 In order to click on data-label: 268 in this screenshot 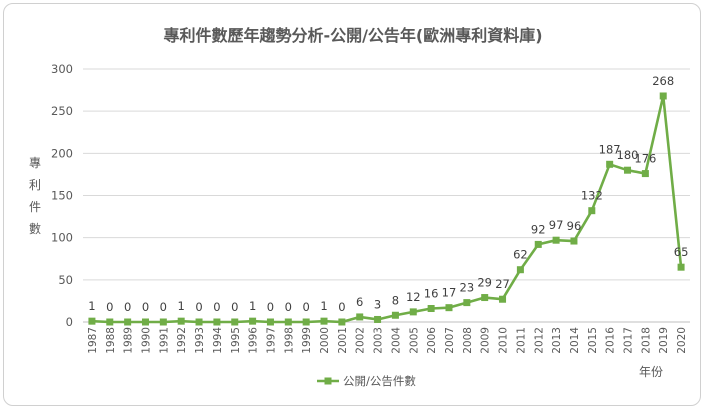, I will do `click(663, 81)`.